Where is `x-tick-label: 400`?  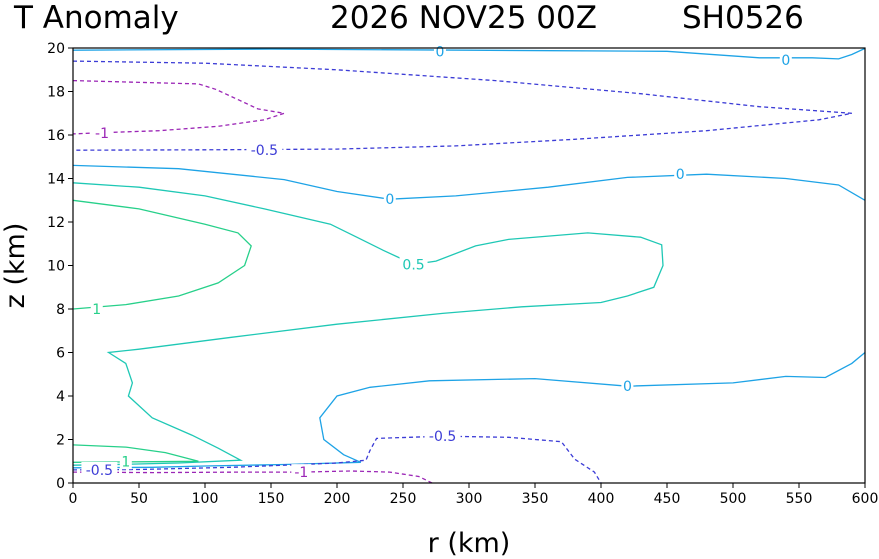
x-tick-label: 400 is located at coordinates (601, 499).